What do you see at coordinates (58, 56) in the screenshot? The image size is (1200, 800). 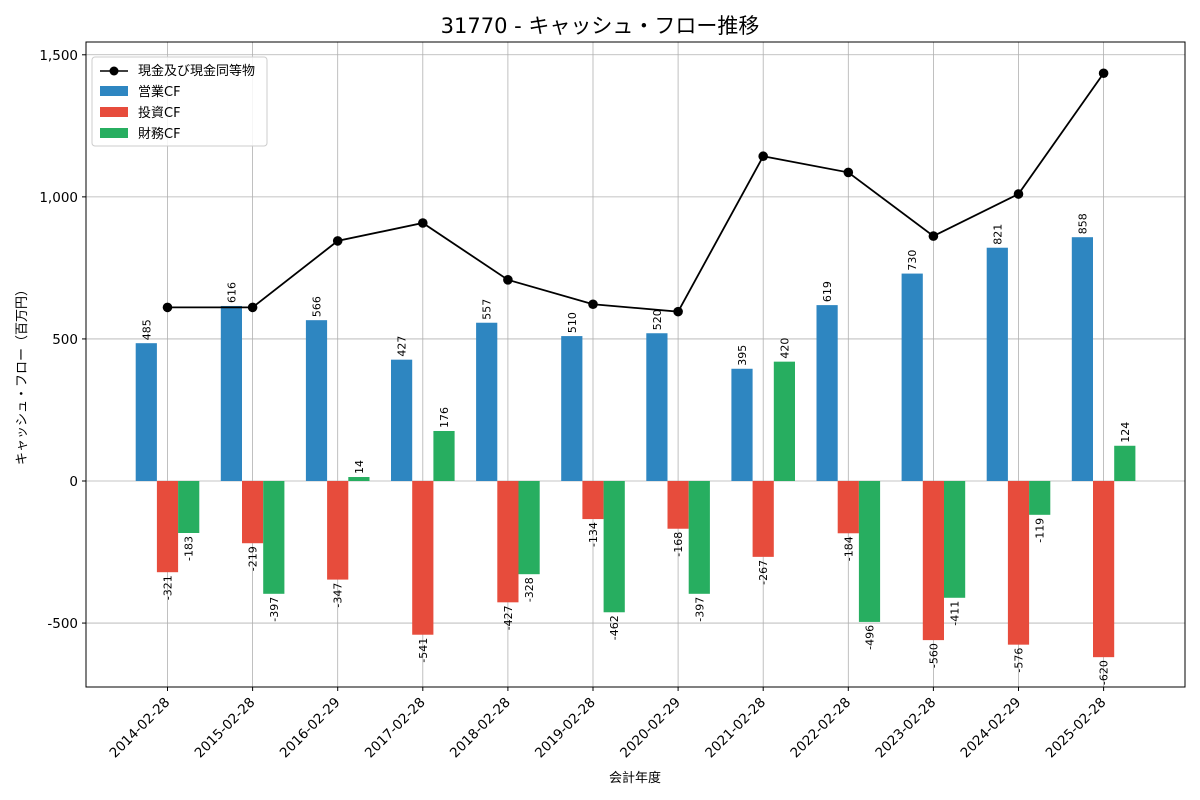 I see `y-tick-label: 1,500` at bounding box center [58, 56].